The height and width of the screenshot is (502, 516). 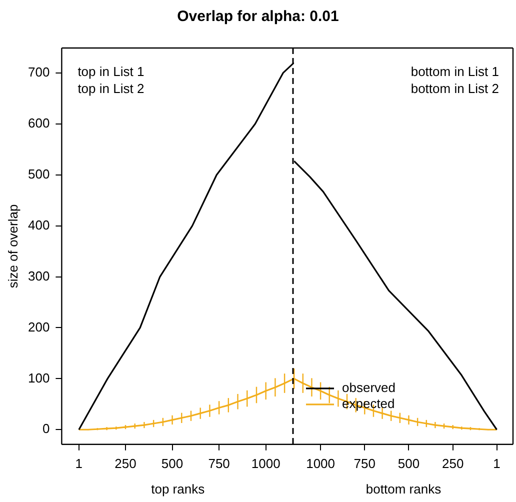 What do you see at coordinates (39, 224) in the screenshot?
I see `y-tick-label: 400` at bounding box center [39, 224].